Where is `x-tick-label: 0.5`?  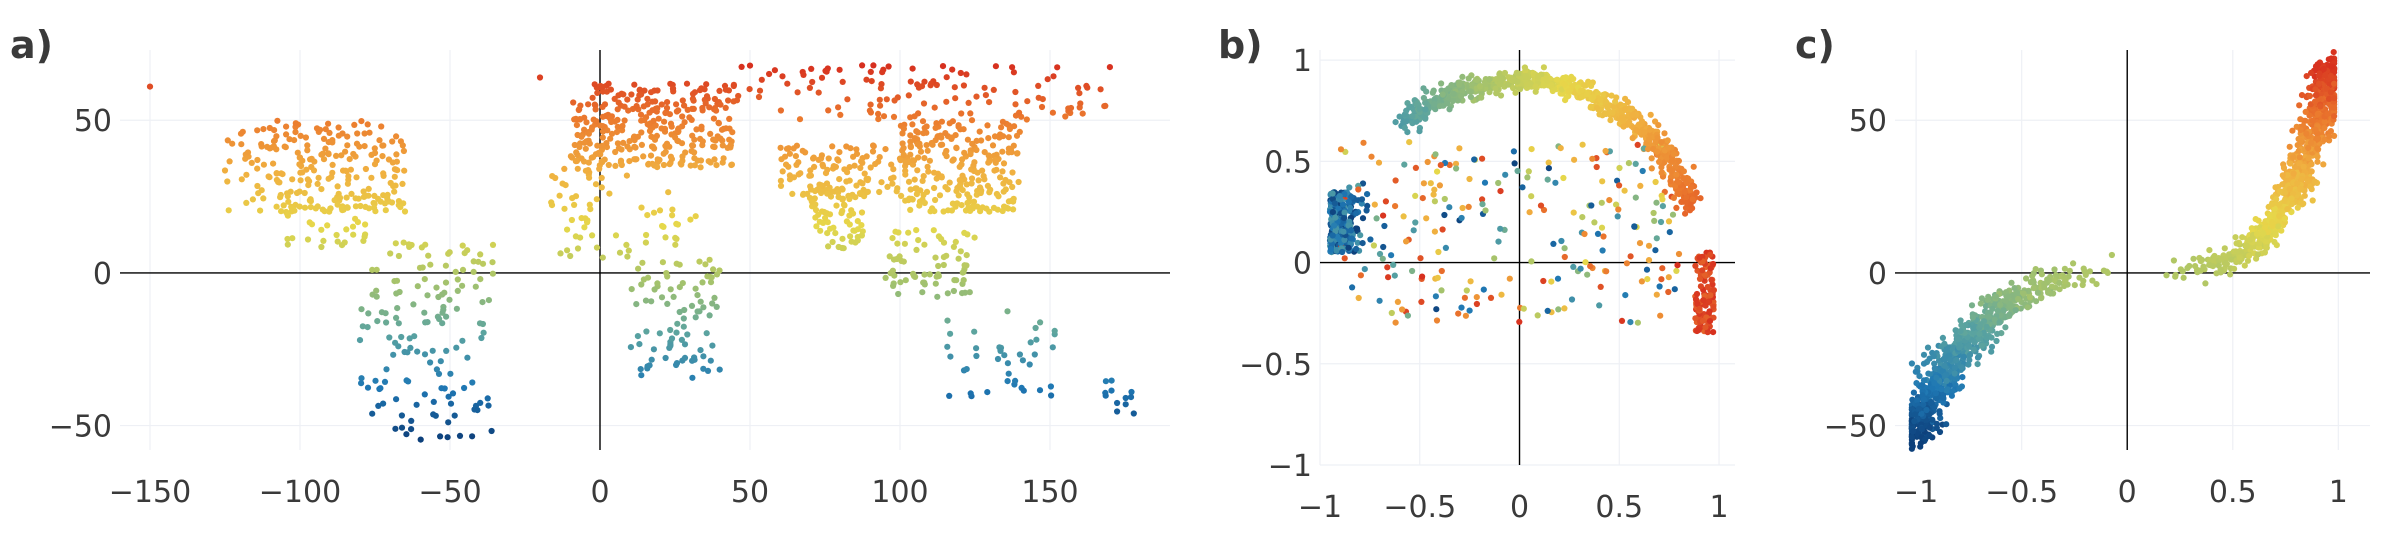 x-tick-label: 0.5 is located at coordinates (2233, 492).